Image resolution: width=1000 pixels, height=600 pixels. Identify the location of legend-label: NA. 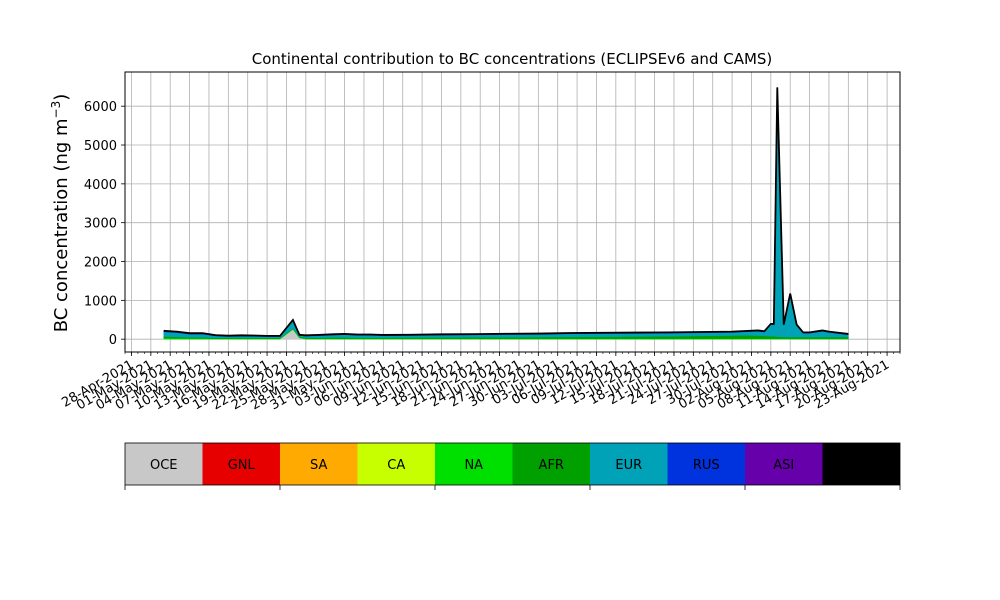
(473, 465).